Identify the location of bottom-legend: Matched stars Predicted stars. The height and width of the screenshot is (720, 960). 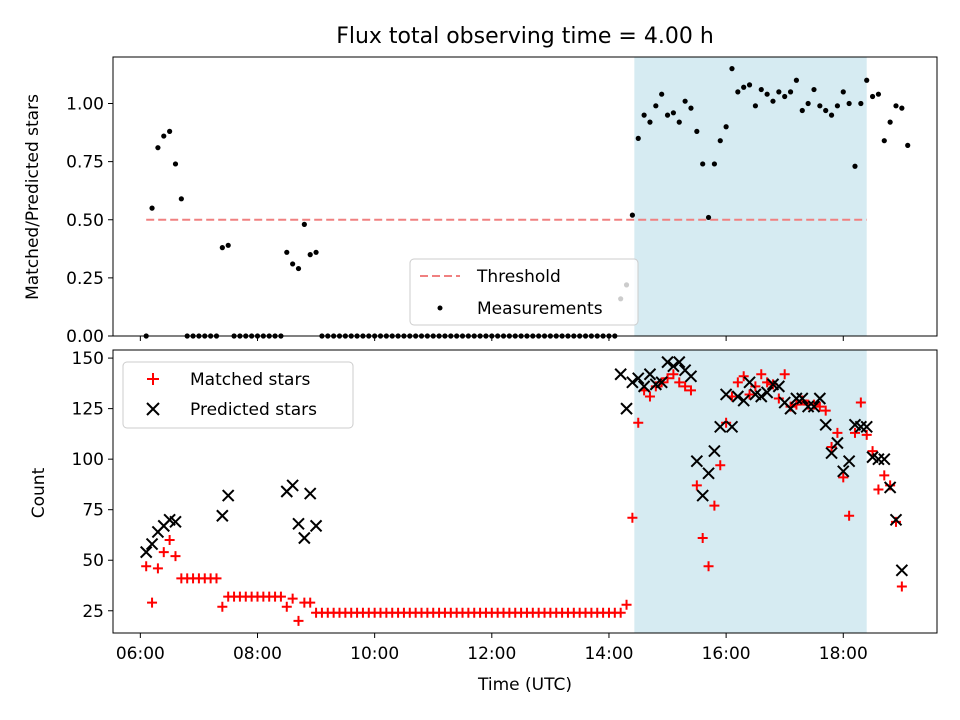
(238, 395).